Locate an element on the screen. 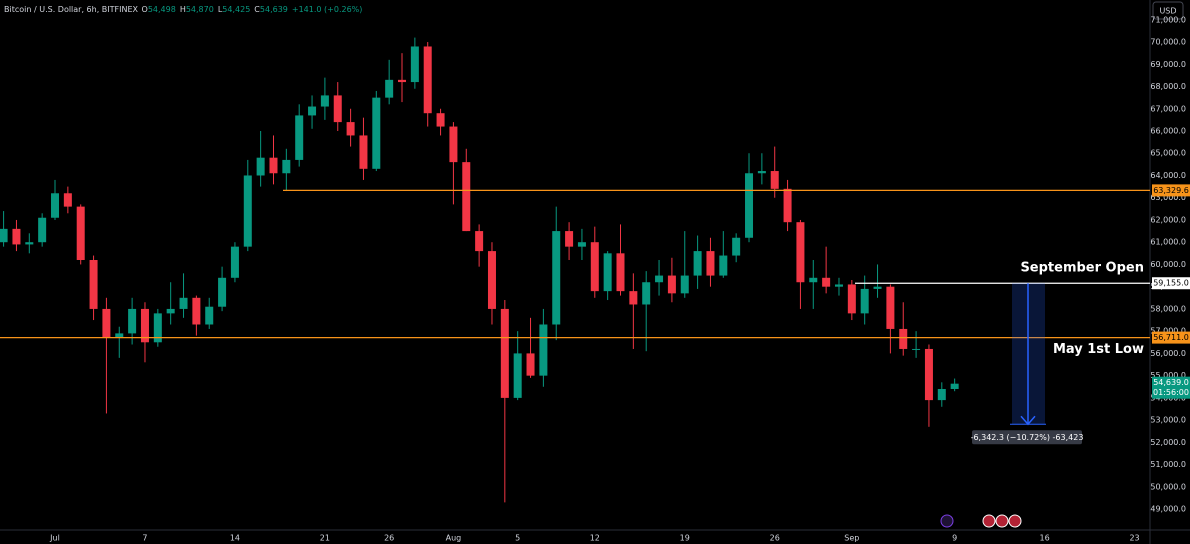 Image resolution: width=1190 pixels, height=544 pixels. header-text: 54,425 is located at coordinates (236, 9).